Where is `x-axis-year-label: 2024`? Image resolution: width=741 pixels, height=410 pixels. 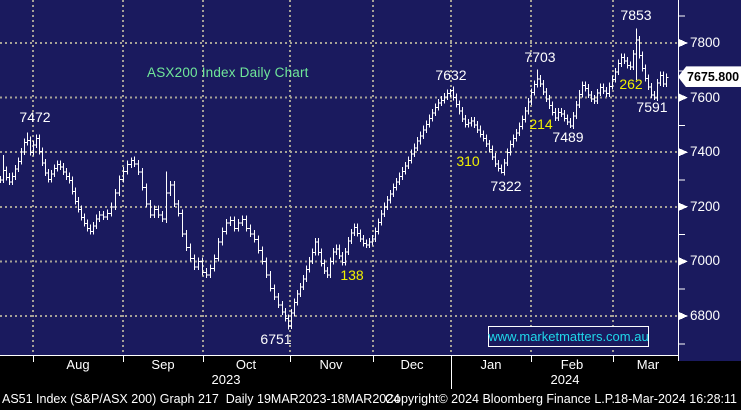 x-axis-year-label: 2024 is located at coordinates (565, 379).